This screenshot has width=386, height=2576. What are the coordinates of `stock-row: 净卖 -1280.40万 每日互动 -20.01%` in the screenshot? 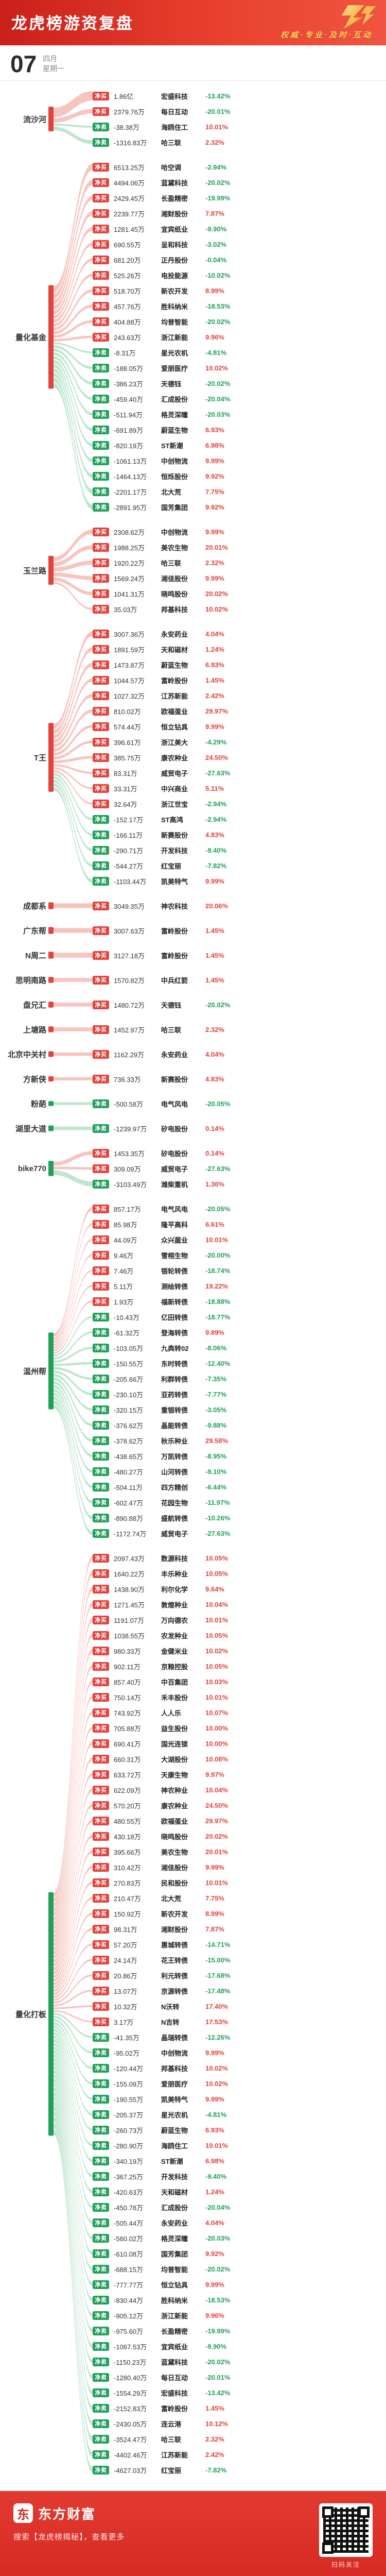 It's located at (240, 2377).